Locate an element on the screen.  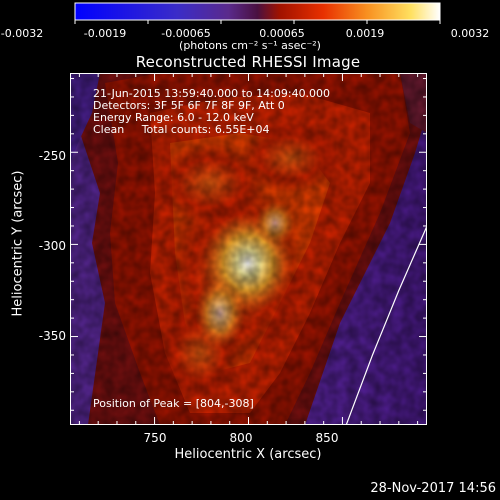
colorbar is located at coordinates (257, 13).